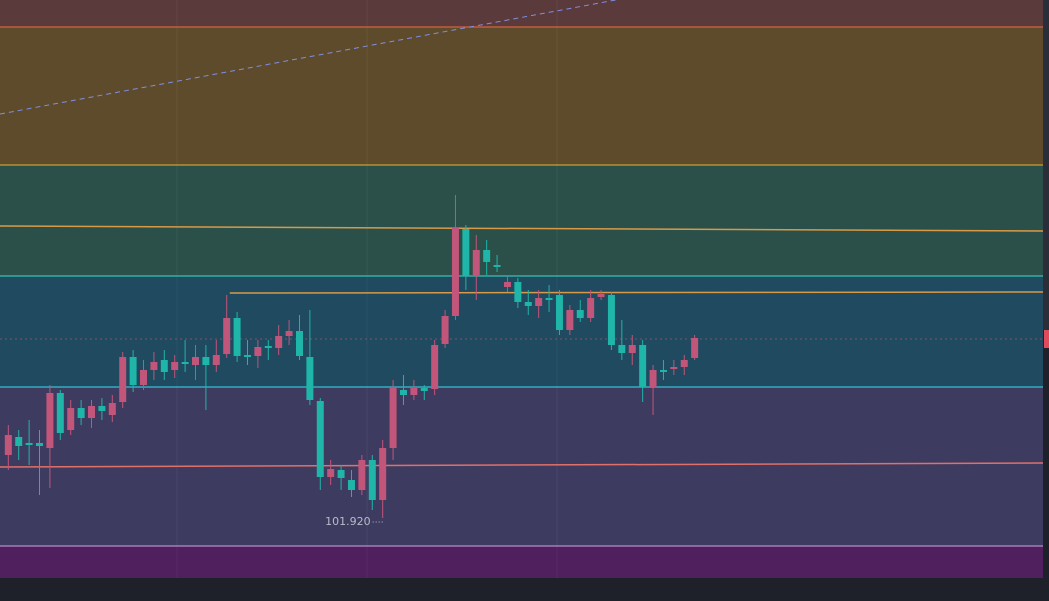  Describe the element at coordinates (524, 589) in the screenshot. I see `bottom-bar` at that location.